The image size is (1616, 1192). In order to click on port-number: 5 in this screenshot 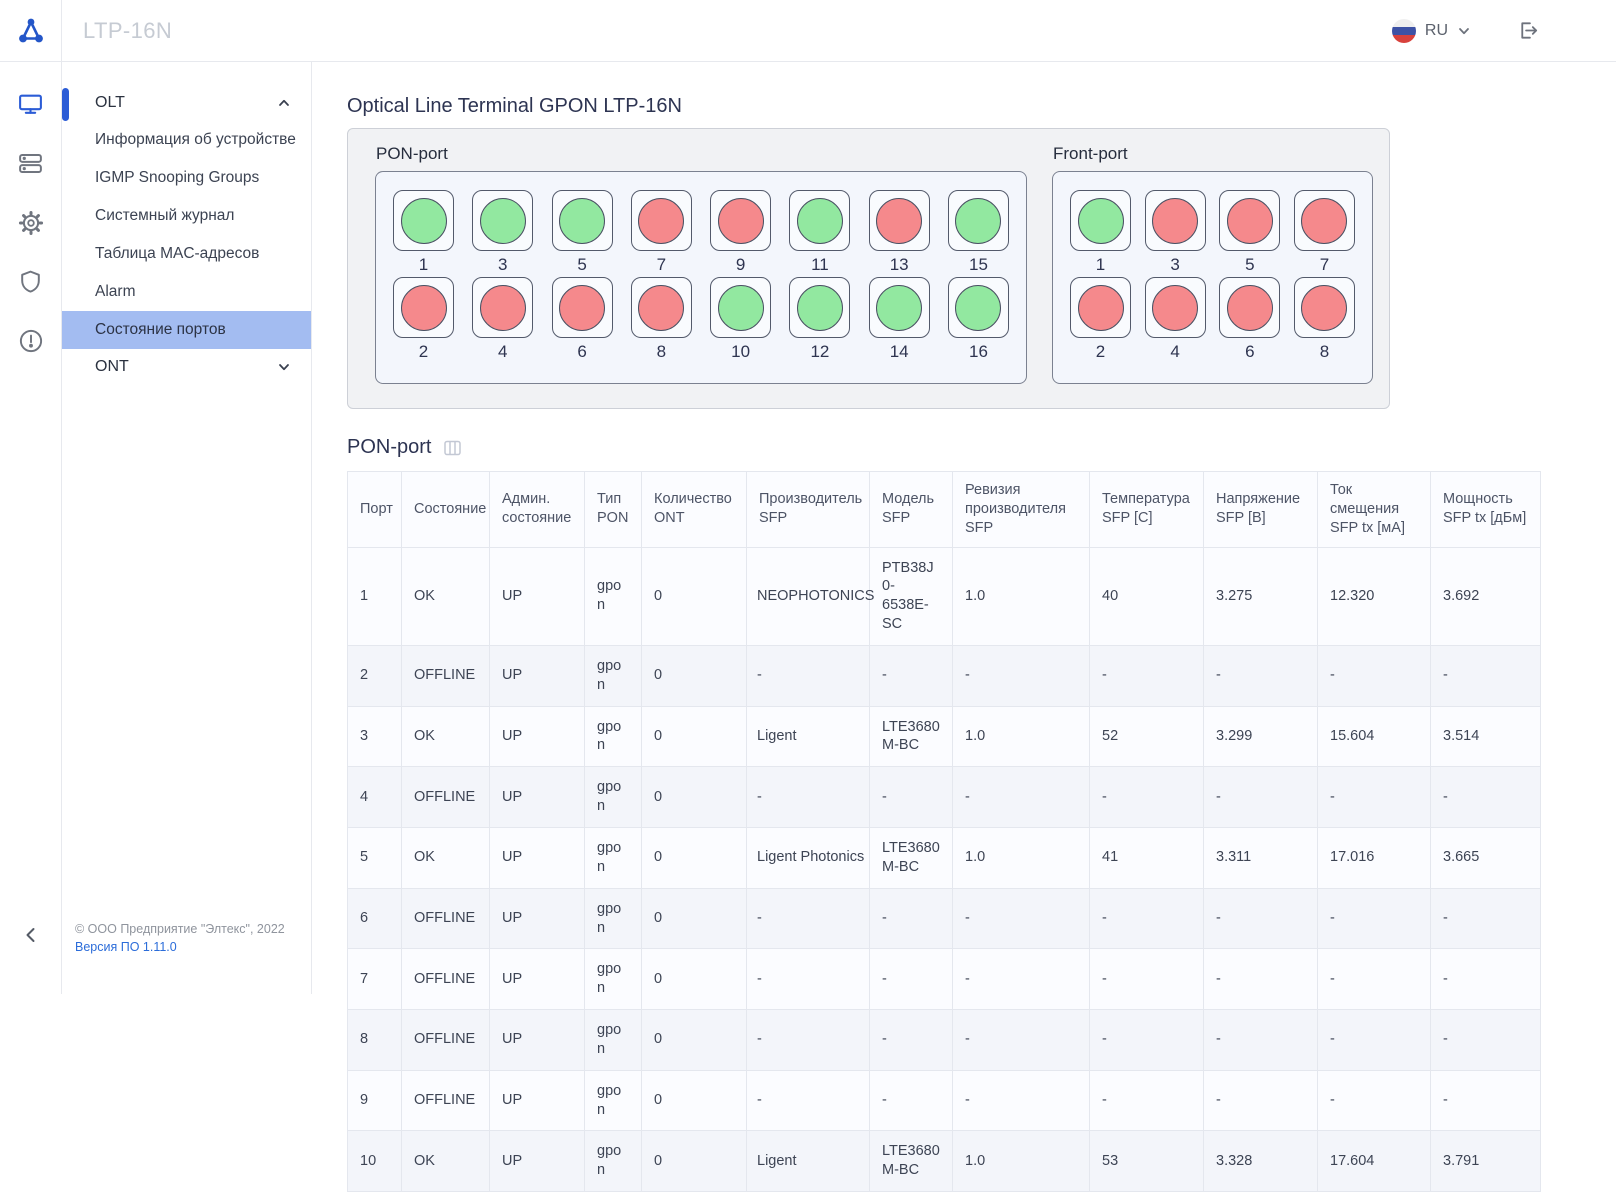, I will do `click(582, 264)`.